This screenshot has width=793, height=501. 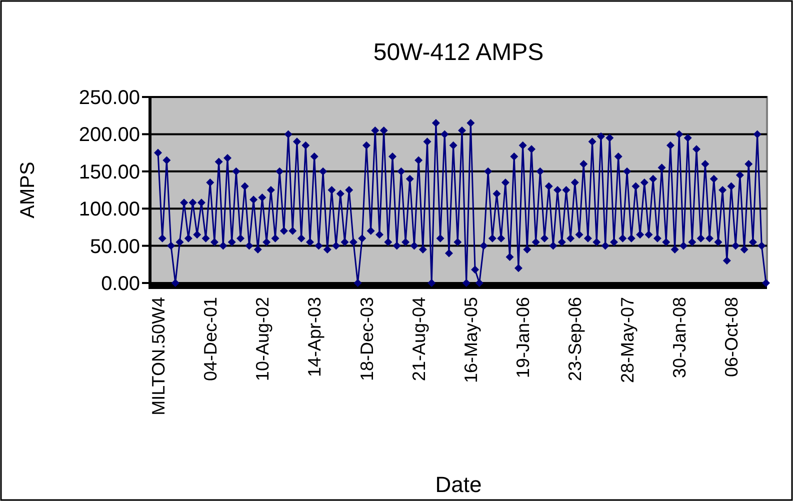 What do you see at coordinates (262, 339) in the screenshot?
I see `x-tick-label: 10-Aug-02` at bounding box center [262, 339].